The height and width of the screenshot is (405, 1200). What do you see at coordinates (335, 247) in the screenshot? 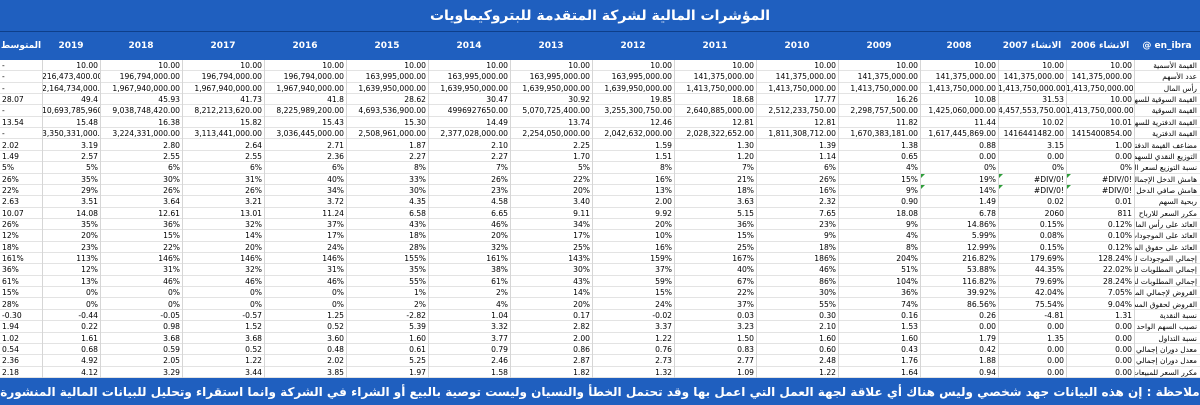
I see `value-cell: 24%` at bounding box center [335, 247].